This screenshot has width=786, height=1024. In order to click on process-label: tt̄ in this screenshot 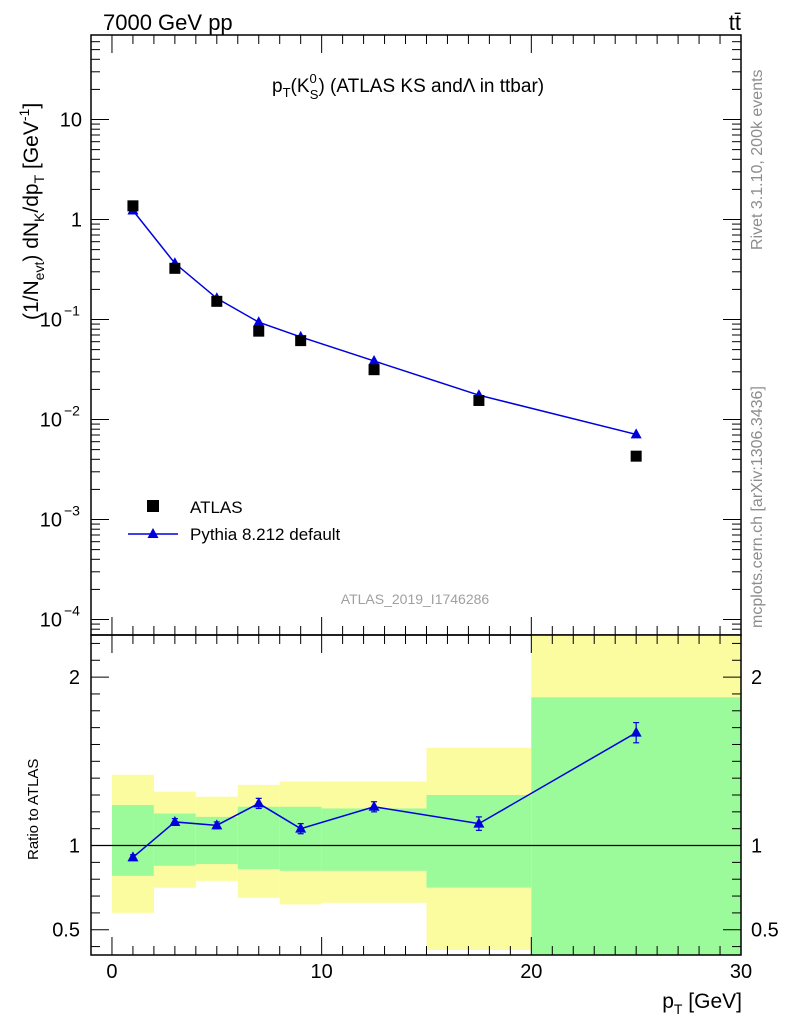, I will do `click(735, 22)`.